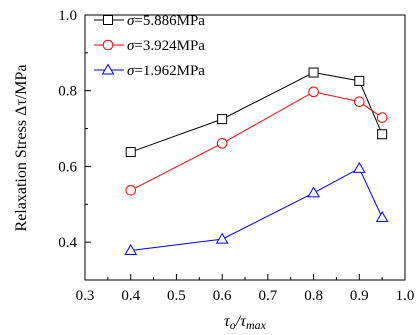  I want to click on x-tick-label: 0.5, so click(176, 296).